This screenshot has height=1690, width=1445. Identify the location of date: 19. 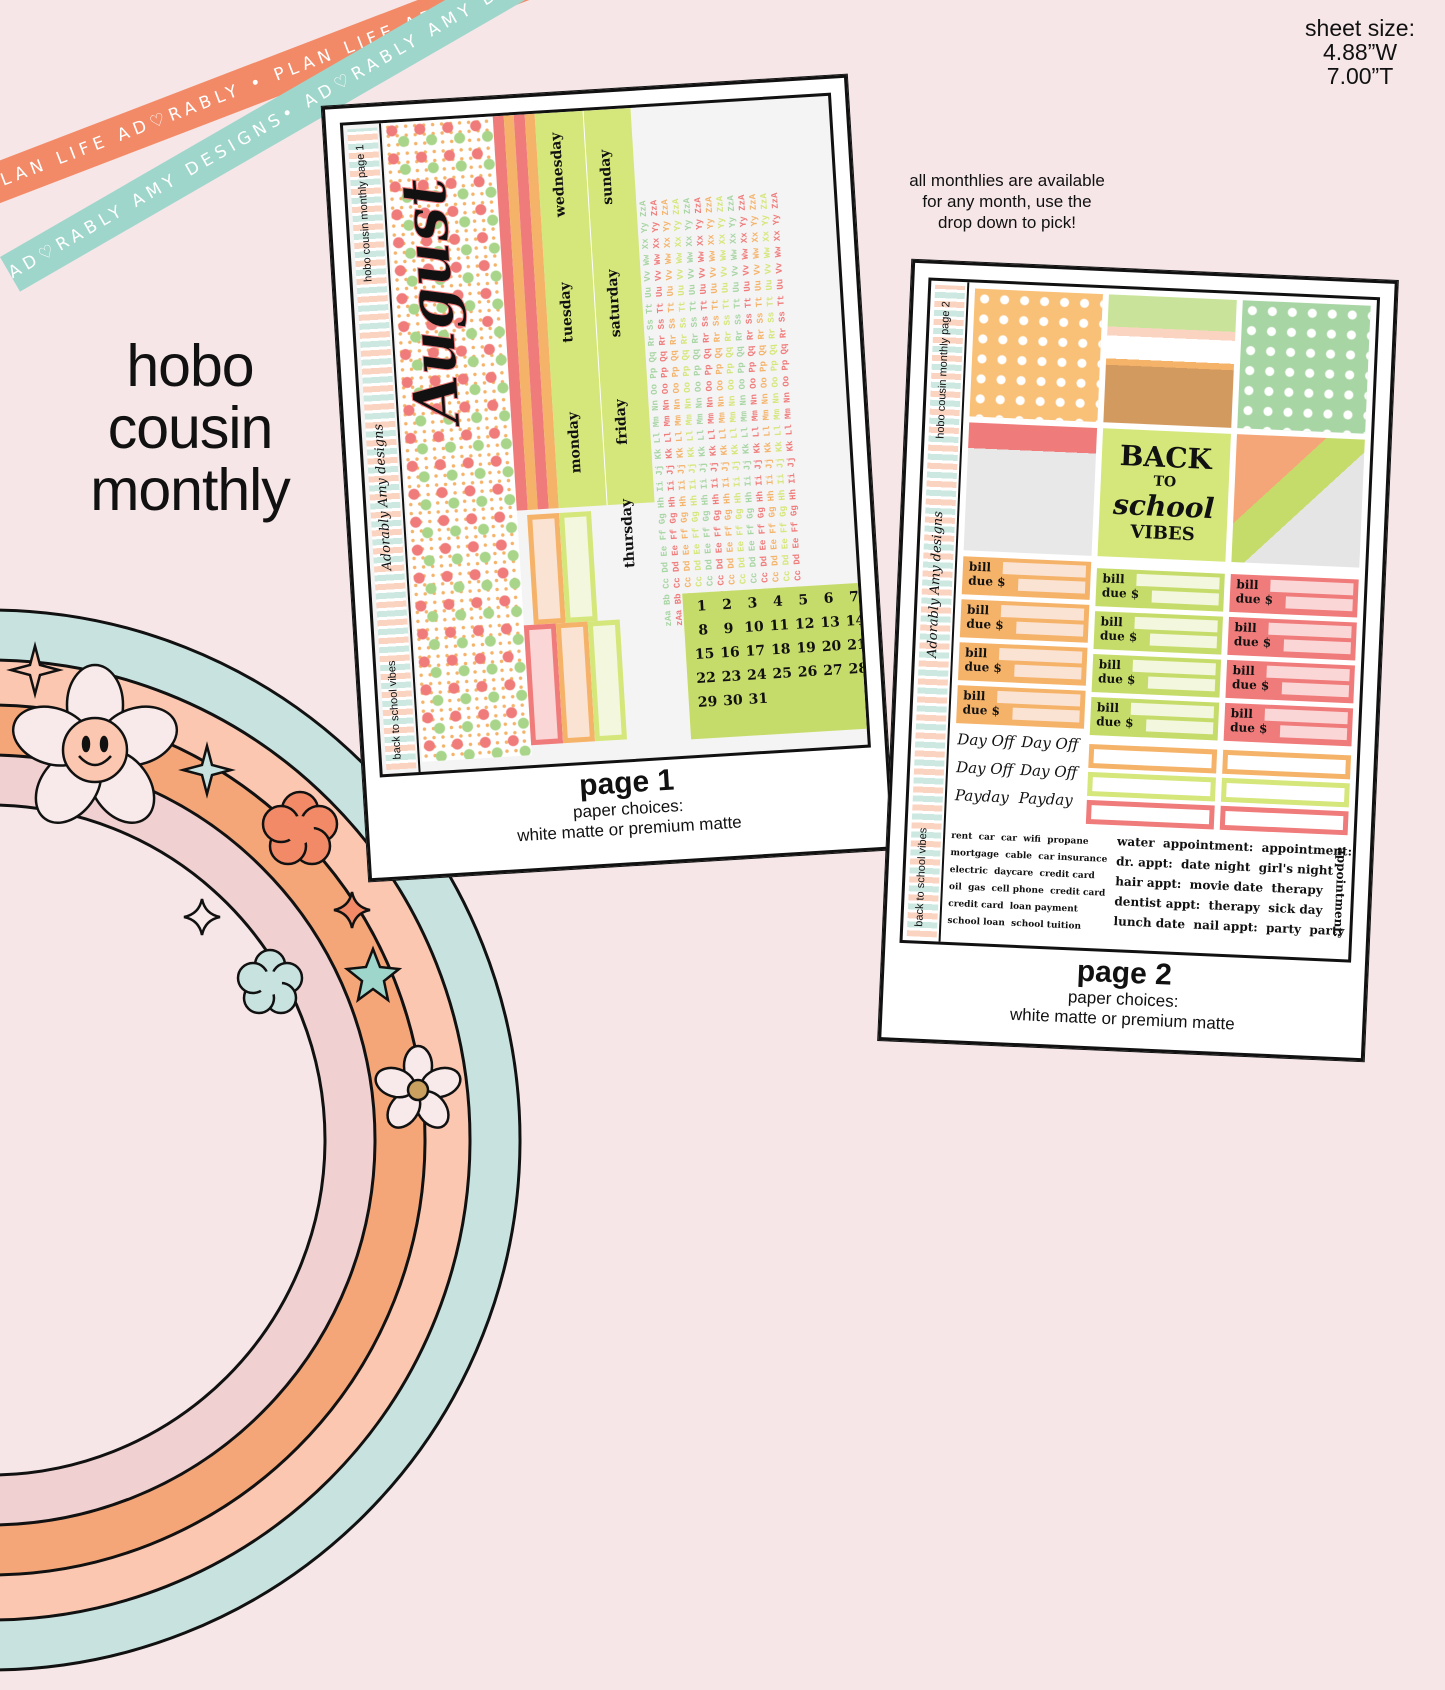
(806, 648).